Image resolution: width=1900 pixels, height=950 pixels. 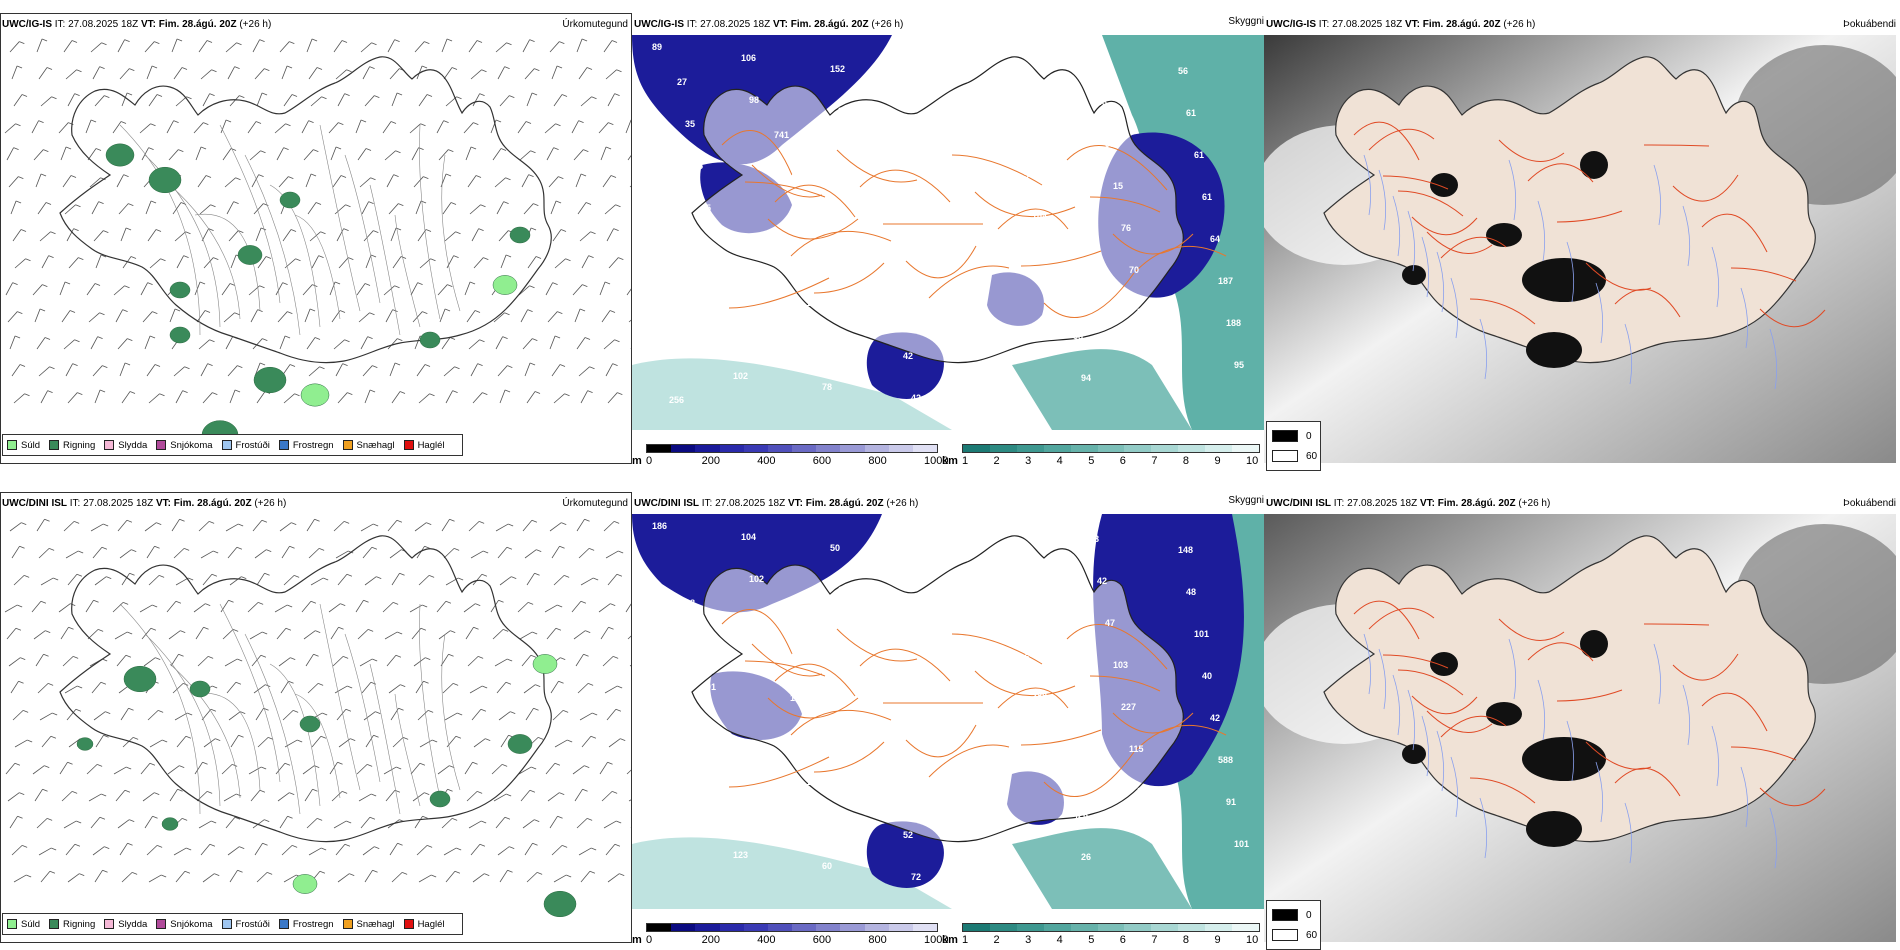 What do you see at coordinates (1039, 696) in the screenshot?
I see `ceiling-value-label: 288` at bounding box center [1039, 696].